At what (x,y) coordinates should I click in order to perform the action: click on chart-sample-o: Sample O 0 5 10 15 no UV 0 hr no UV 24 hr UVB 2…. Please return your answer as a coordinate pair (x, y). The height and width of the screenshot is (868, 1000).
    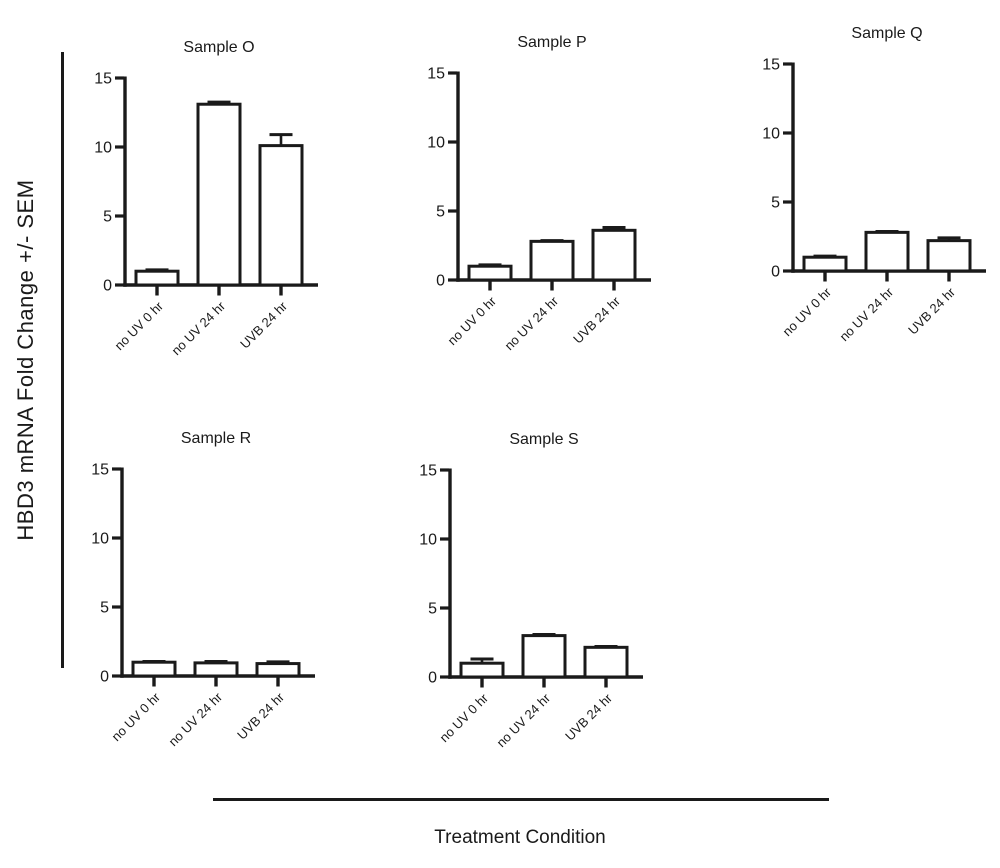
    Looking at the image, I should click on (206, 198).